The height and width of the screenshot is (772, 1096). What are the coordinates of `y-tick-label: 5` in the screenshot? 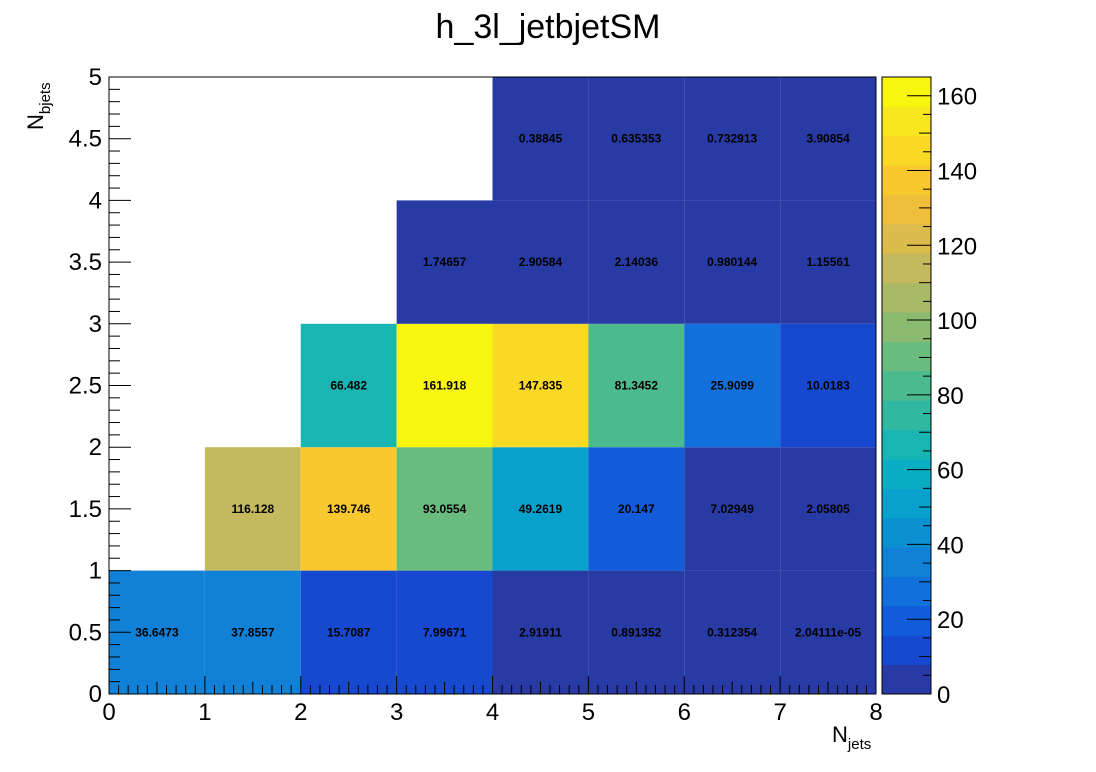 It's located at (95, 77).